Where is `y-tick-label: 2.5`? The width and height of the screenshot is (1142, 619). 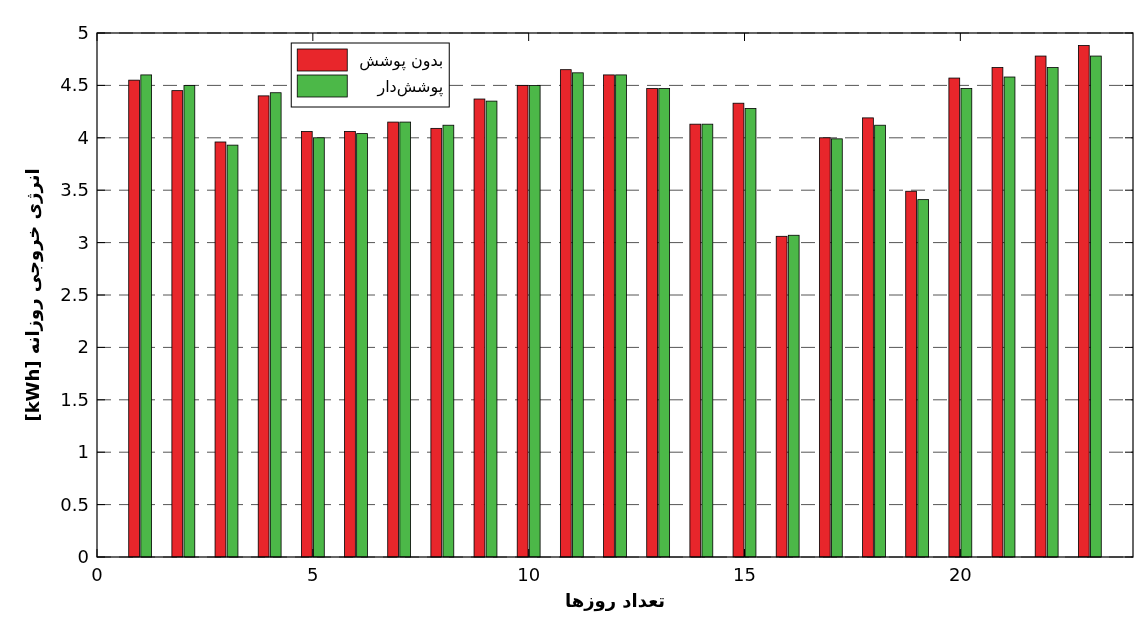 y-tick-label: 2.5 is located at coordinates (74, 294).